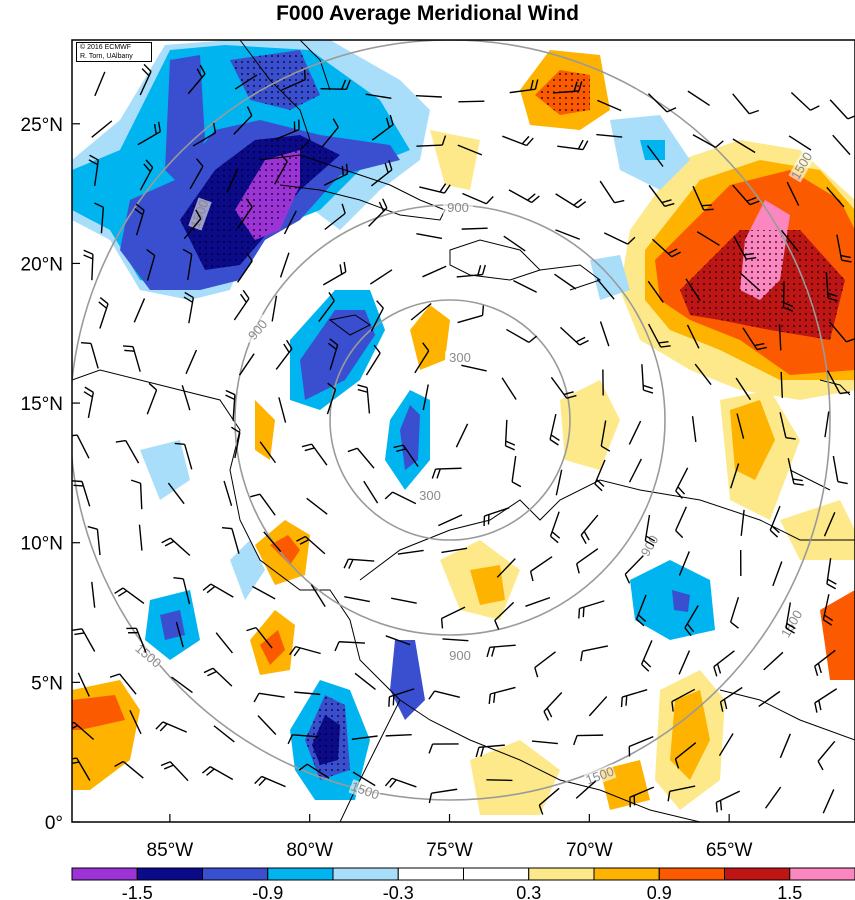  I want to click on colorbar-label: 1.5, so click(789, 891).